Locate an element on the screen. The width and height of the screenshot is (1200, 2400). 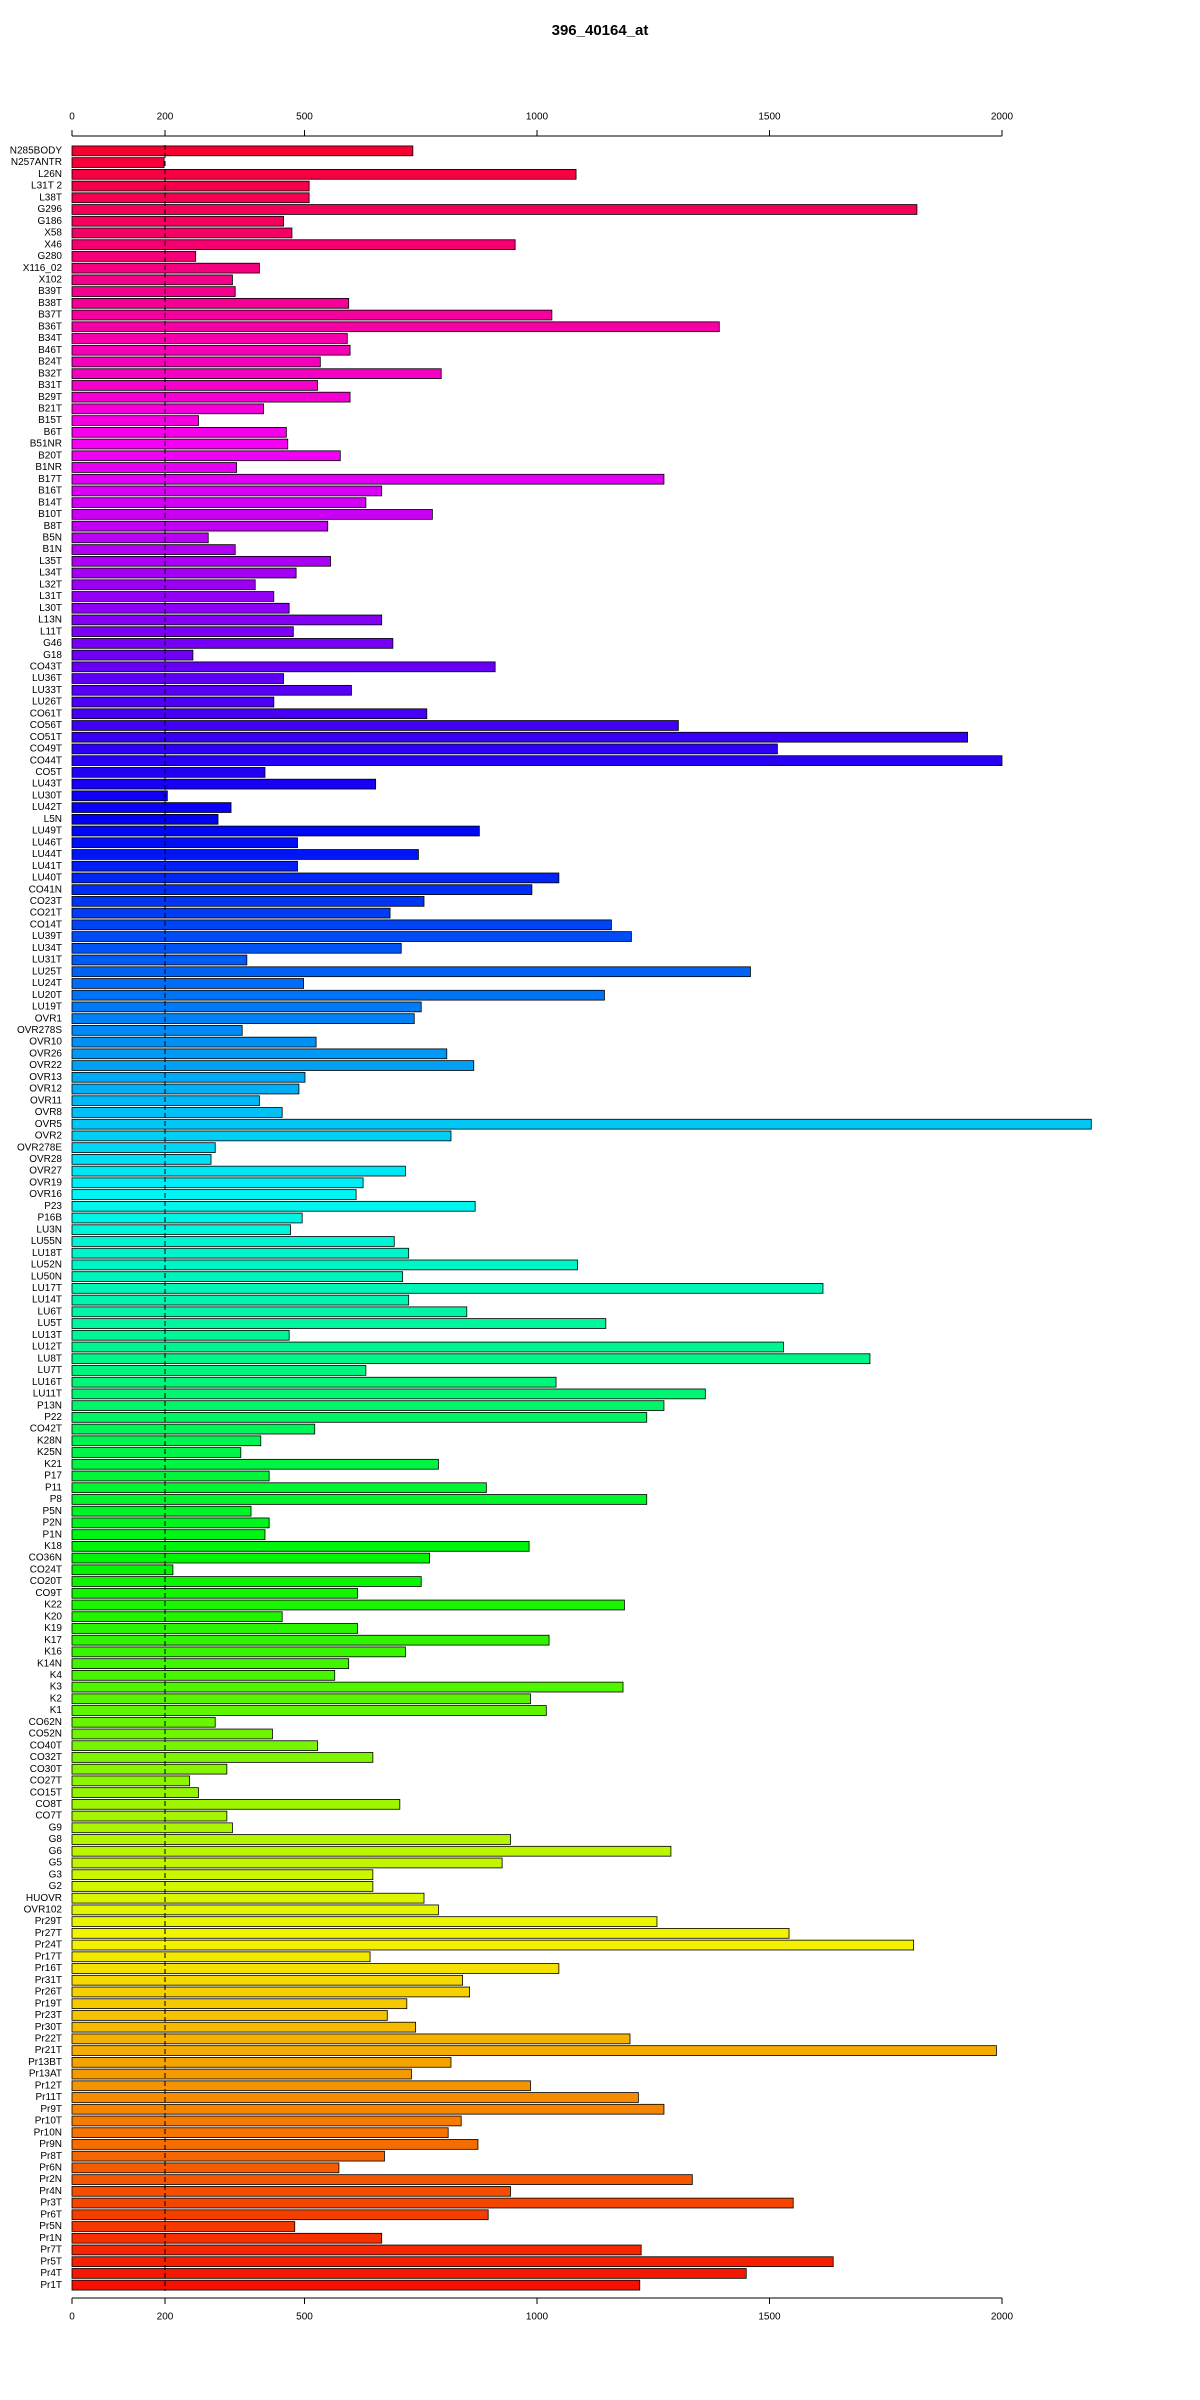
y-tick-label: CO49T is located at coordinates (46, 749).